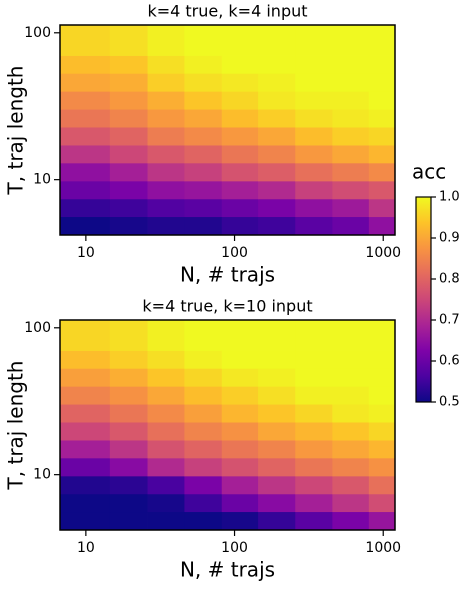 The image size is (466, 592). I want to click on colorbar-tick-label: 0.6, so click(449, 361).